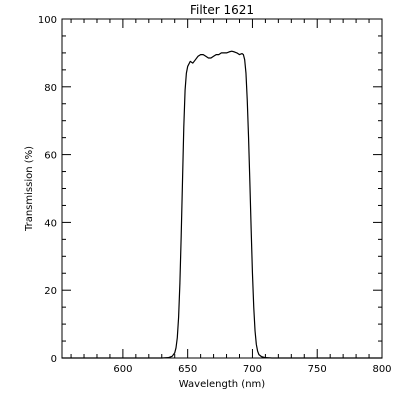  What do you see at coordinates (47, 20) in the screenshot?
I see `y-tick-label: 100` at bounding box center [47, 20].